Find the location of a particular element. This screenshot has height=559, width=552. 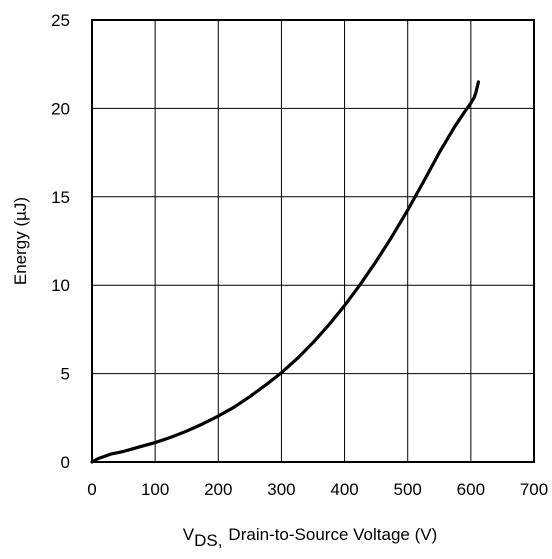

x-axis-title-subscript: DS, is located at coordinates (208, 540).